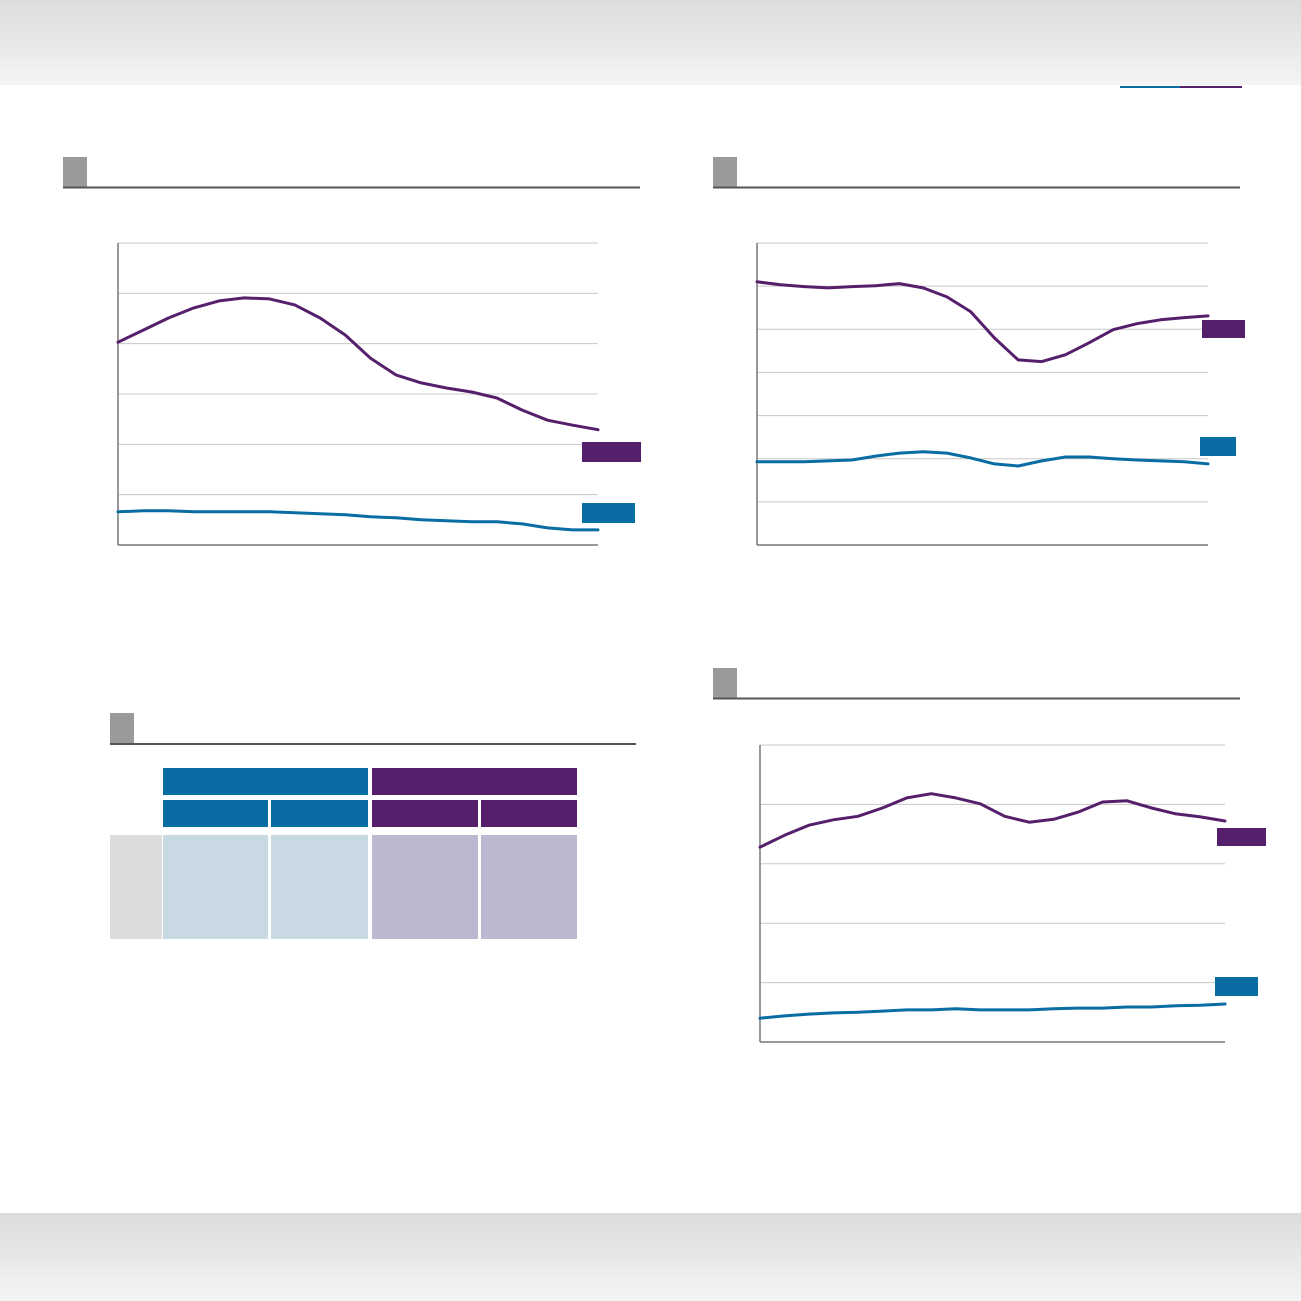 The width and height of the screenshot is (1301, 1301). Describe the element at coordinates (650, 1257) in the screenshot. I see `footer-band` at that location.